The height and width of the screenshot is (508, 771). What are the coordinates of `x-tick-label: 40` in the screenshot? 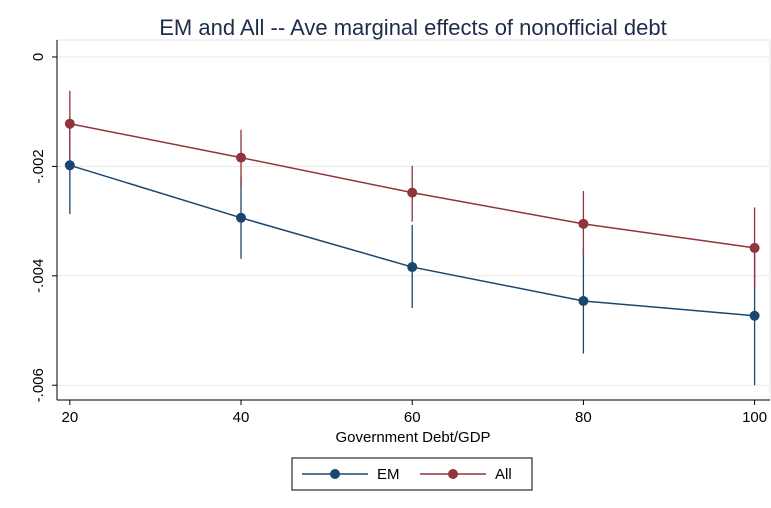 It's located at (241, 417).